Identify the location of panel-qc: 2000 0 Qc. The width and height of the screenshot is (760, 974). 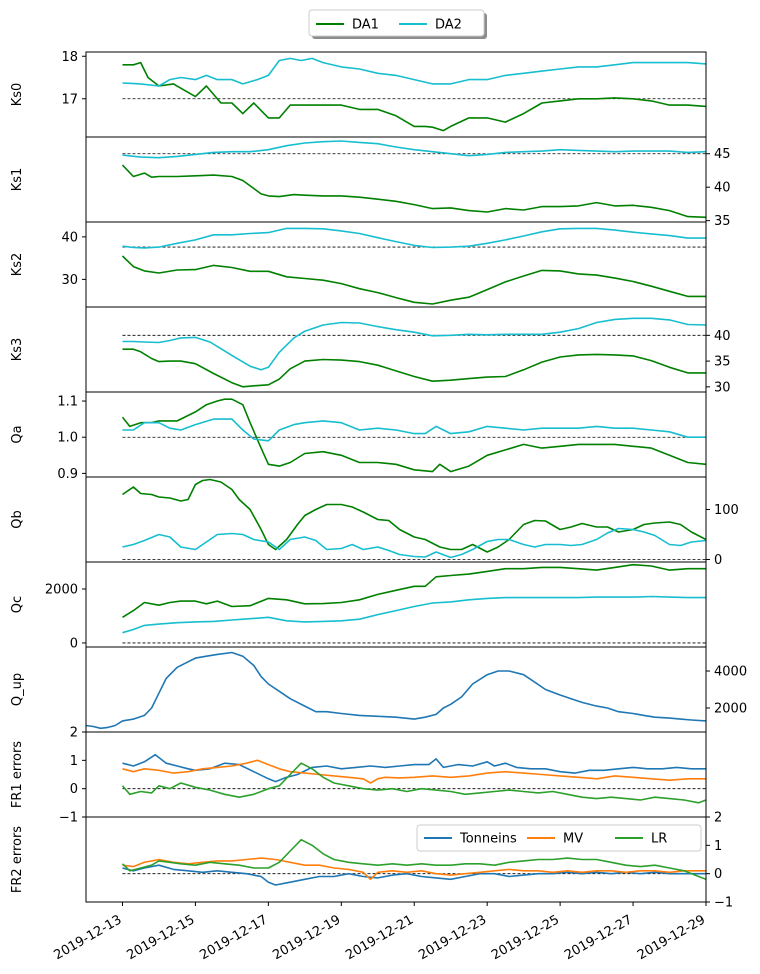
(358, 606).